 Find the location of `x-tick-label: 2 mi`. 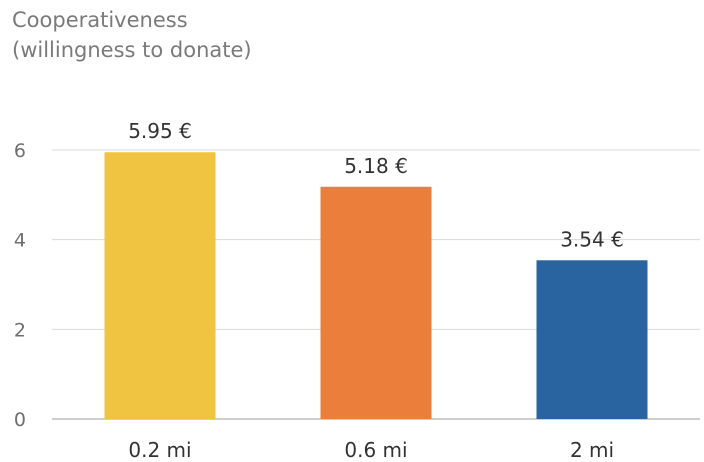

x-tick-label: 2 mi is located at coordinates (592, 450).